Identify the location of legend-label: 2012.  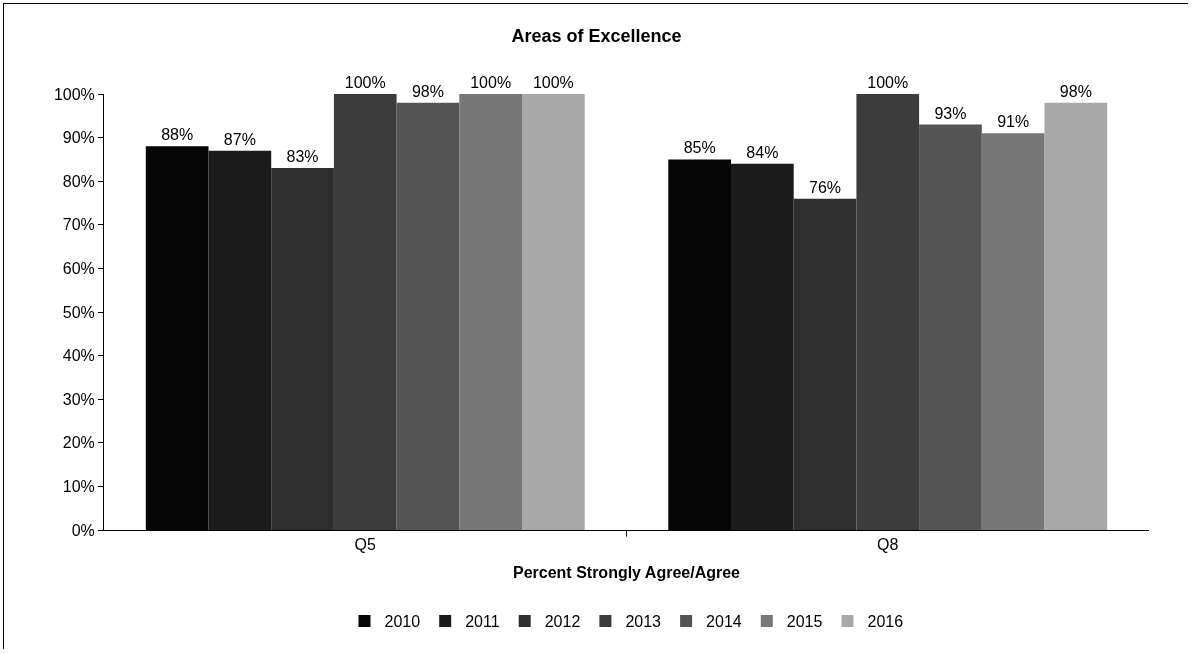
(562, 622).